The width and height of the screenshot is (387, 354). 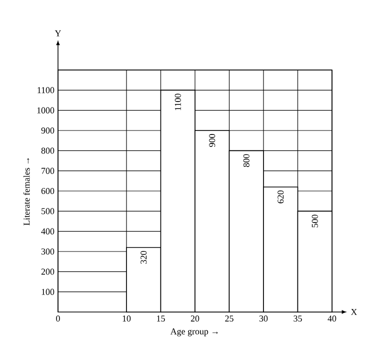 I want to click on y-tick-label: 100, so click(x=48, y=291).